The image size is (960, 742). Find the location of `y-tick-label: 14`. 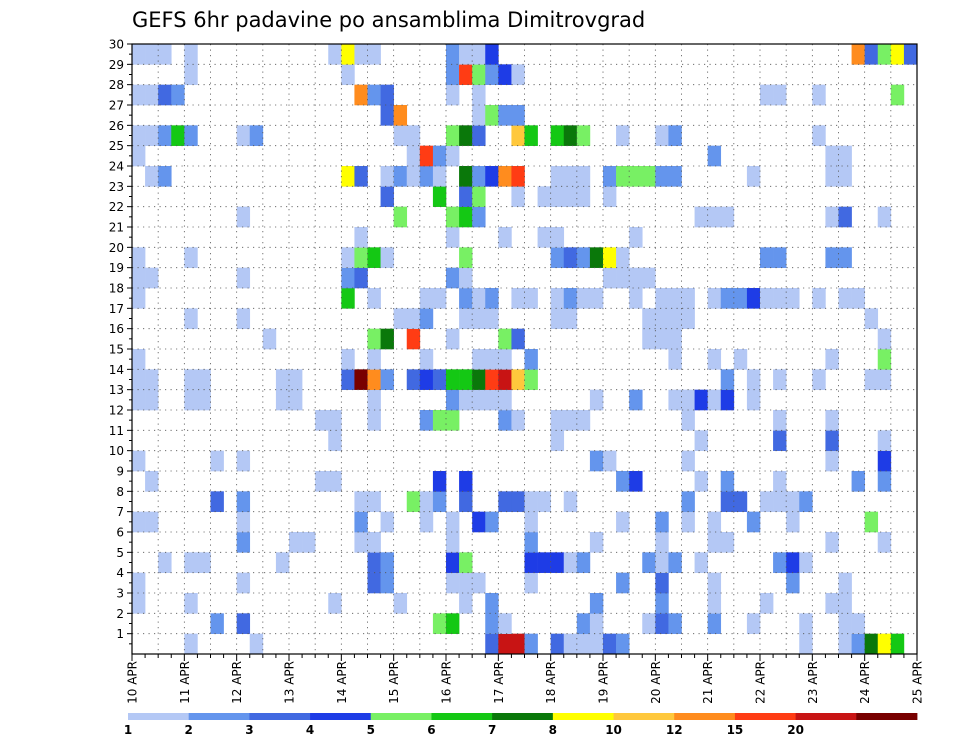

y-tick-label: 14 is located at coordinates (116, 370).